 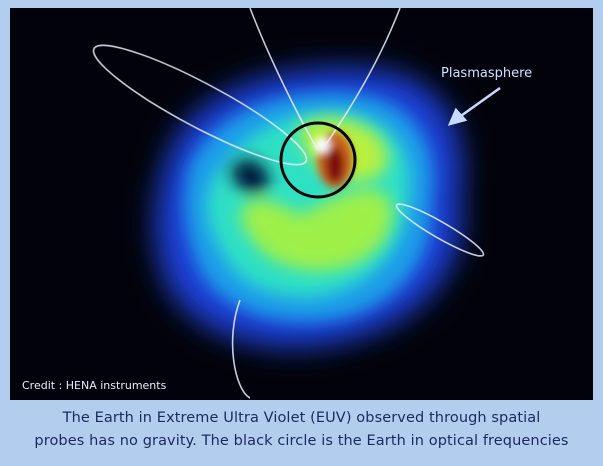 What do you see at coordinates (474, 106) in the screenshot?
I see `label-arrow` at bounding box center [474, 106].